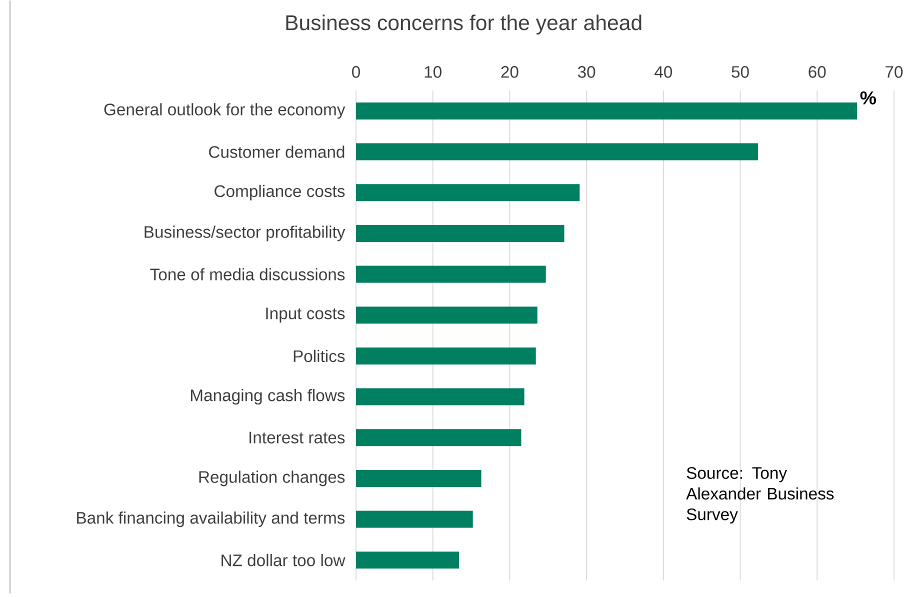 This screenshot has height=597, width=924. I want to click on chart-title: Business concerns for the year ahead, so click(464, 24).